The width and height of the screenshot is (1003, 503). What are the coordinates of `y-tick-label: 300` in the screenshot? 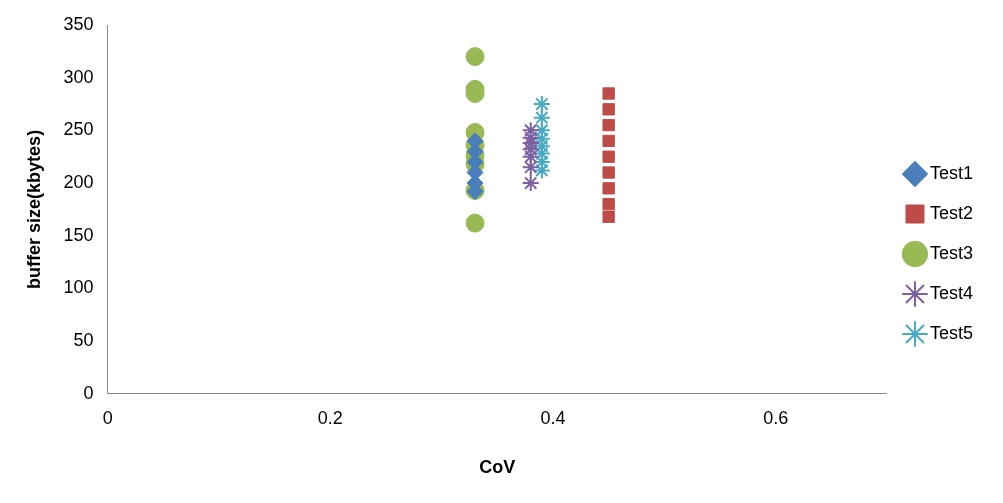 It's located at (78, 76).